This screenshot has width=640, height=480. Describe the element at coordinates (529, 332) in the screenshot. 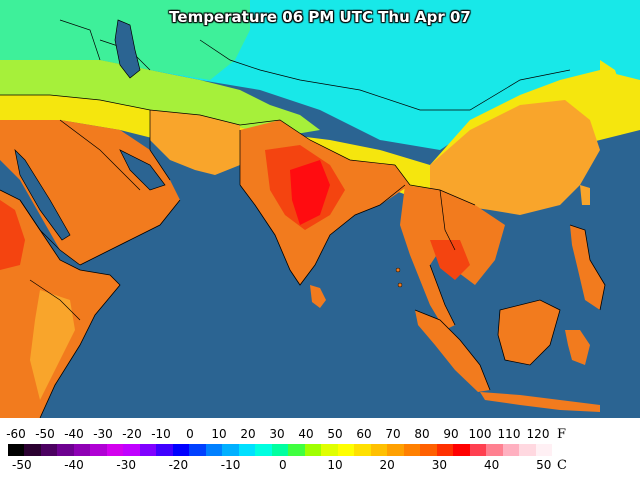

I see `land-borneo` at that location.